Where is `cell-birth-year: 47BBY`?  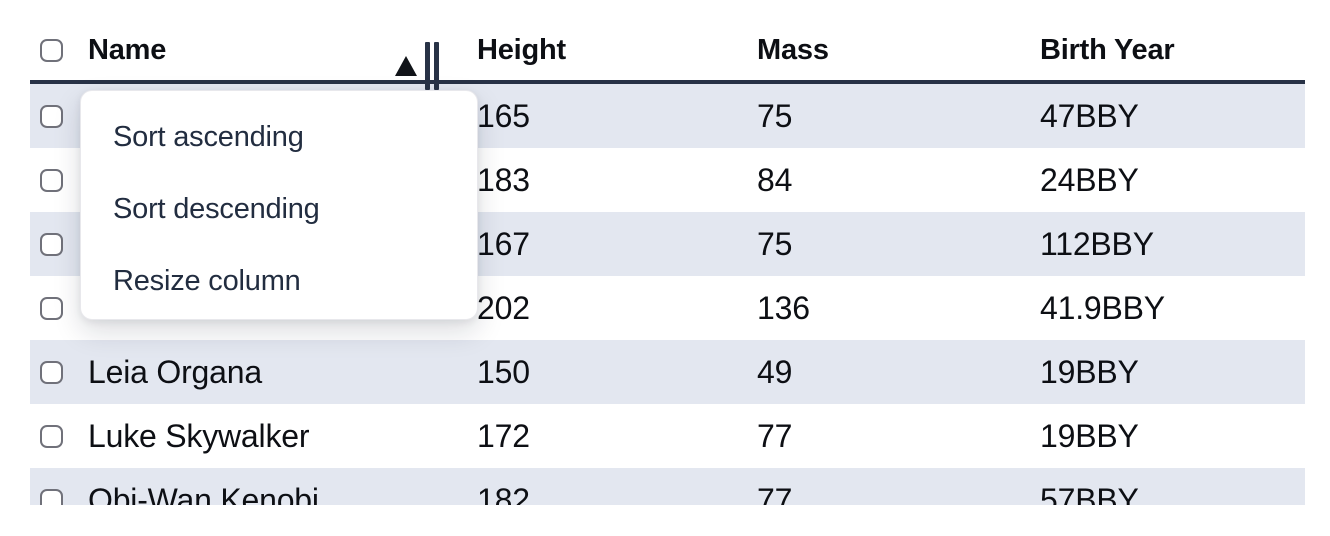
cell-birth-year: 47BBY is located at coordinates (1089, 115).